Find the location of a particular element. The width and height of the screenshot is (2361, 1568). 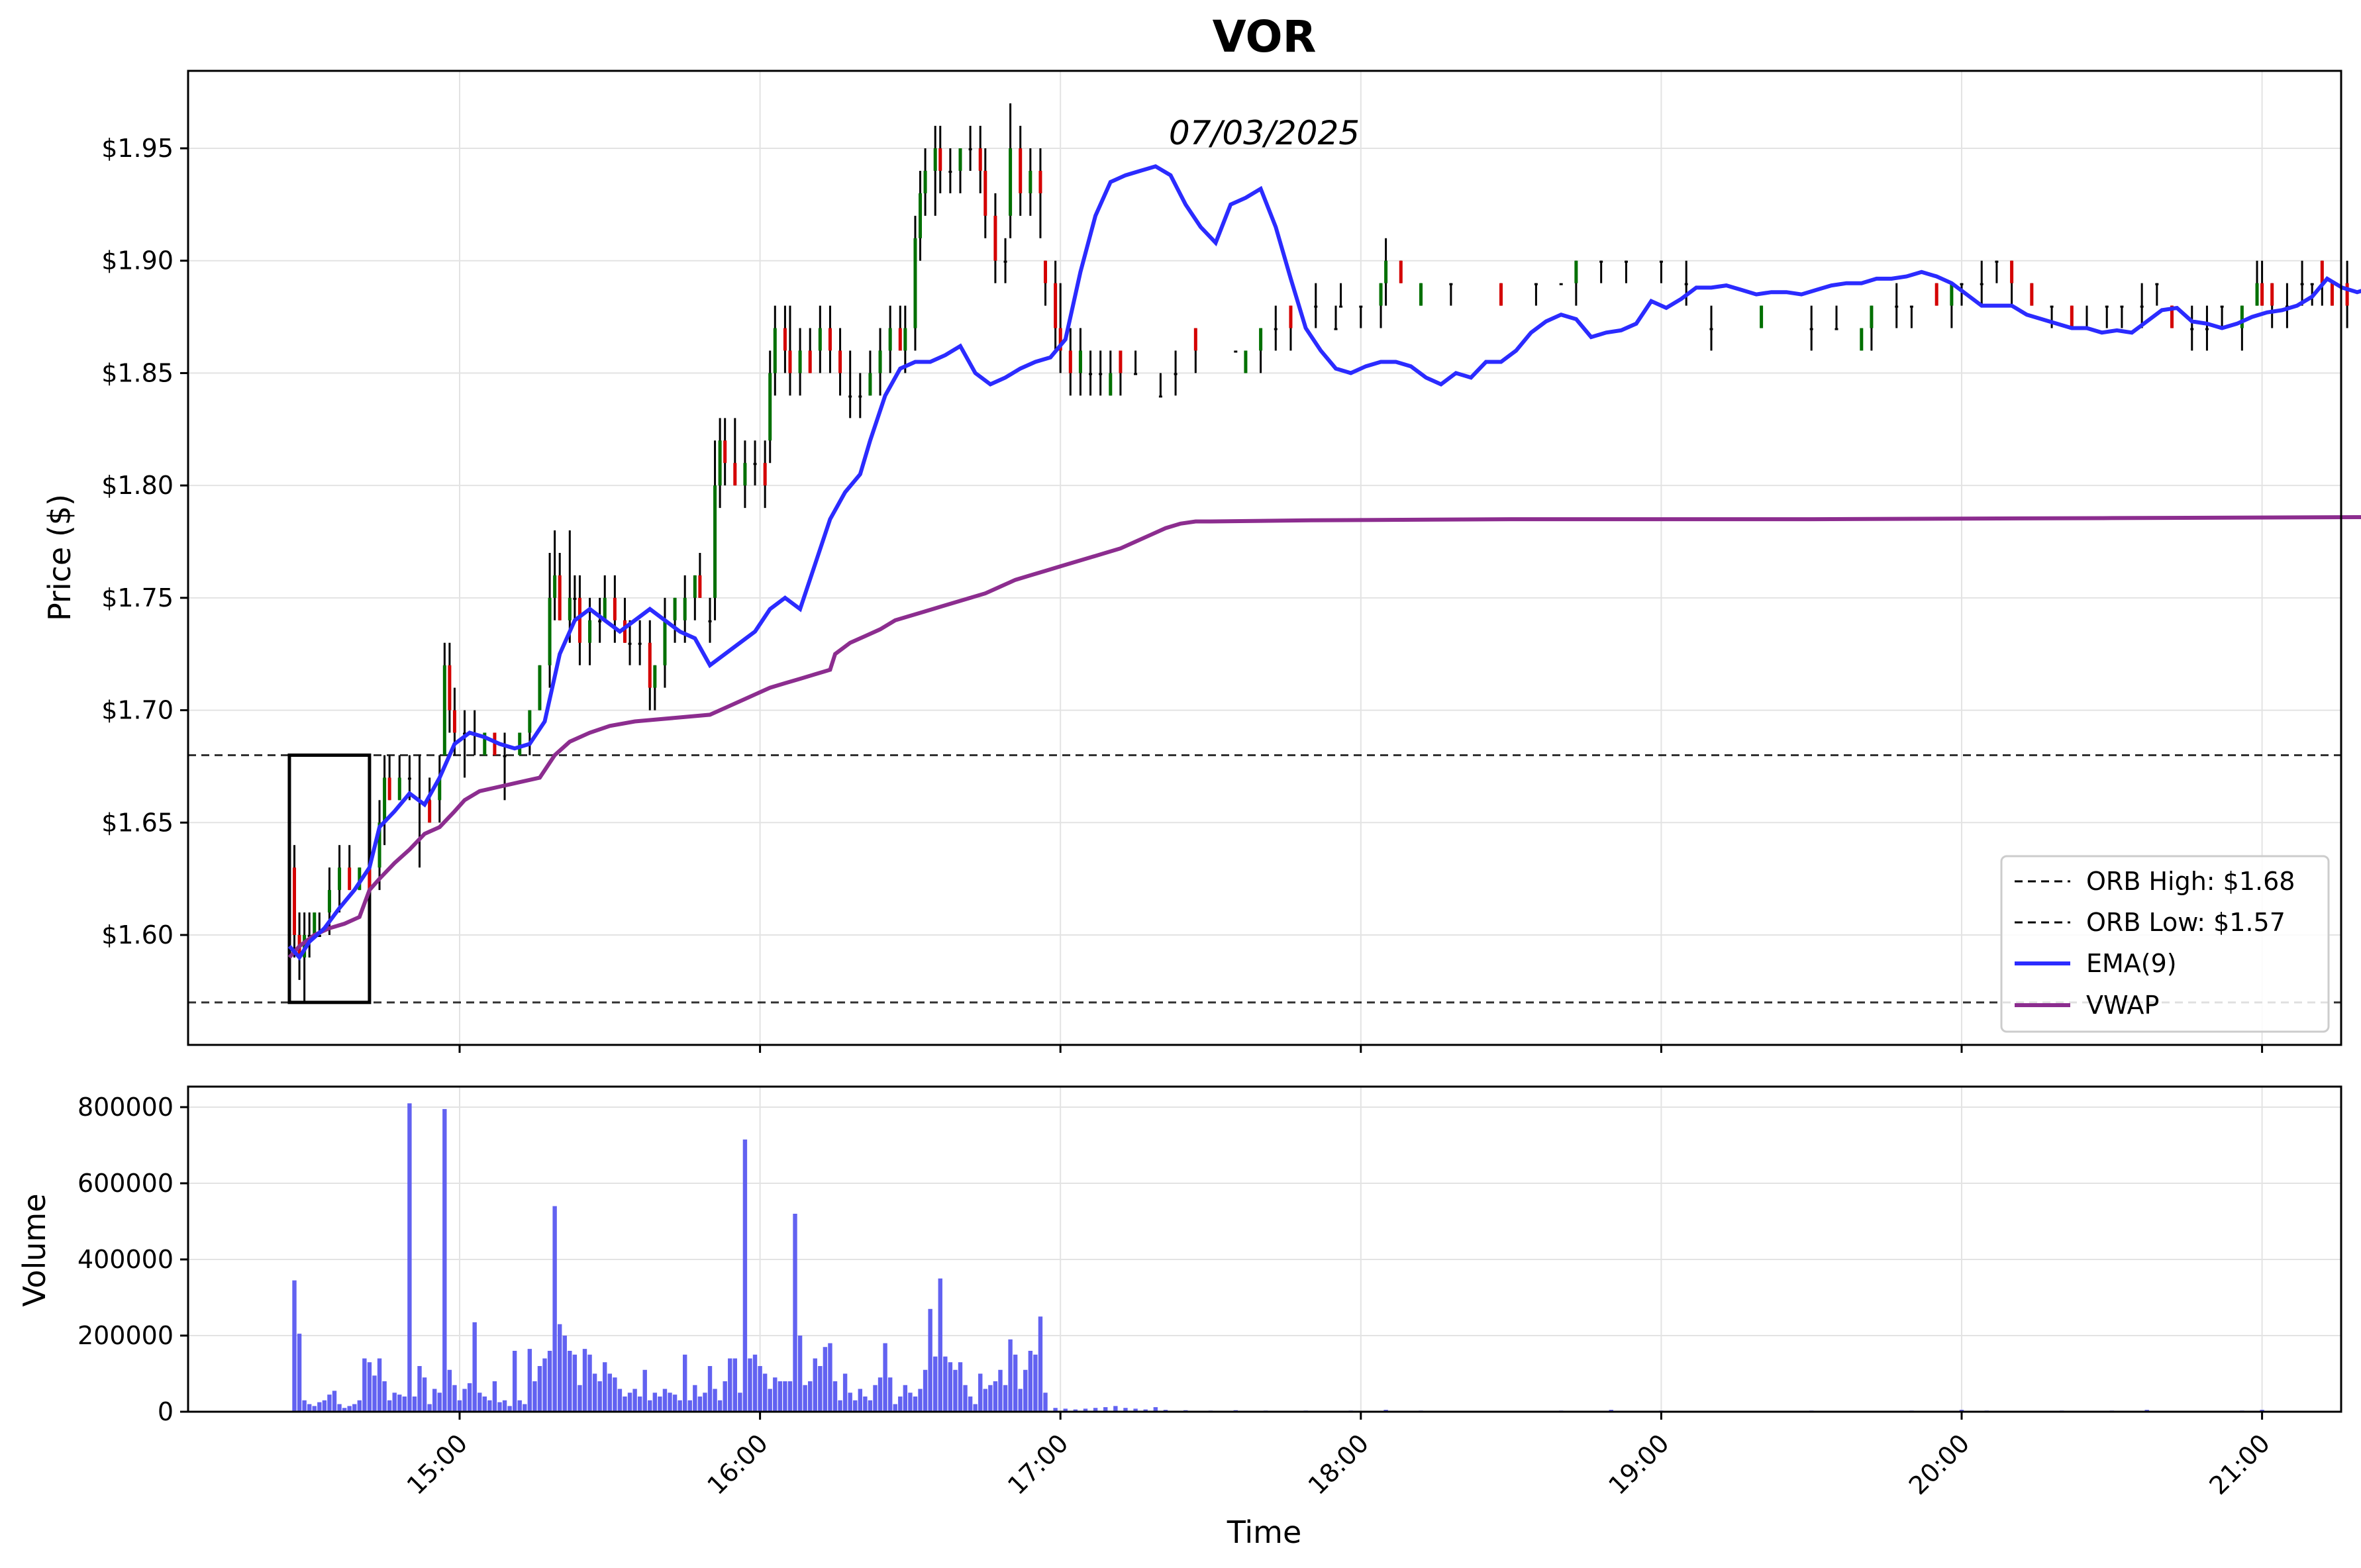

price-y-tick-label: $1.95 is located at coordinates (137, 148).